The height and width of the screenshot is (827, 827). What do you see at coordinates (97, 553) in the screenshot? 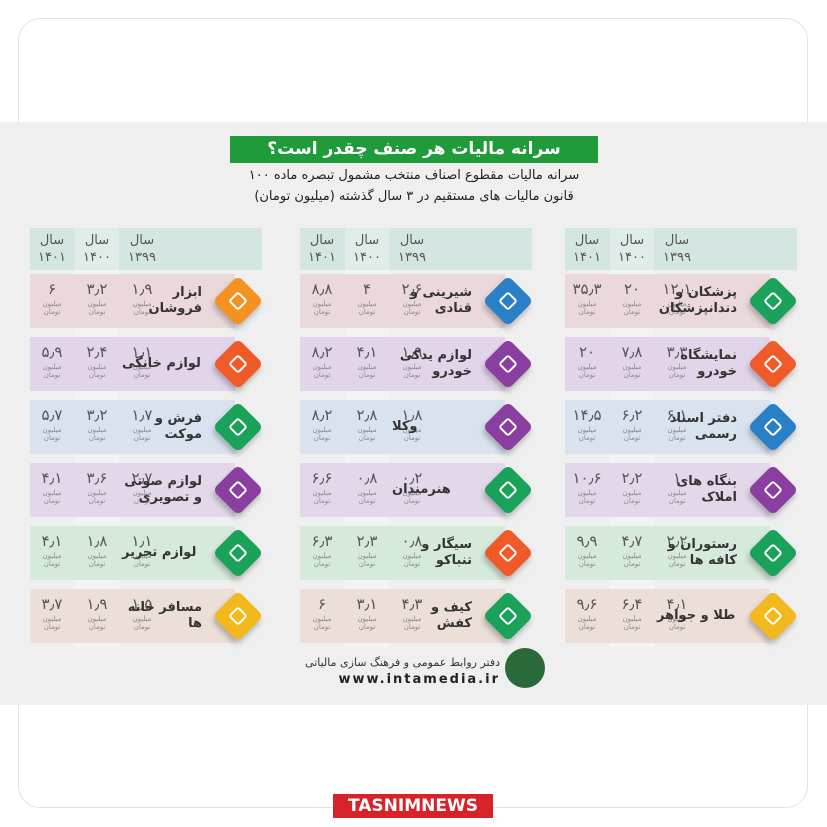
I see `value-cell: ۱٫۸ میلیون تومان` at bounding box center [97, 553].